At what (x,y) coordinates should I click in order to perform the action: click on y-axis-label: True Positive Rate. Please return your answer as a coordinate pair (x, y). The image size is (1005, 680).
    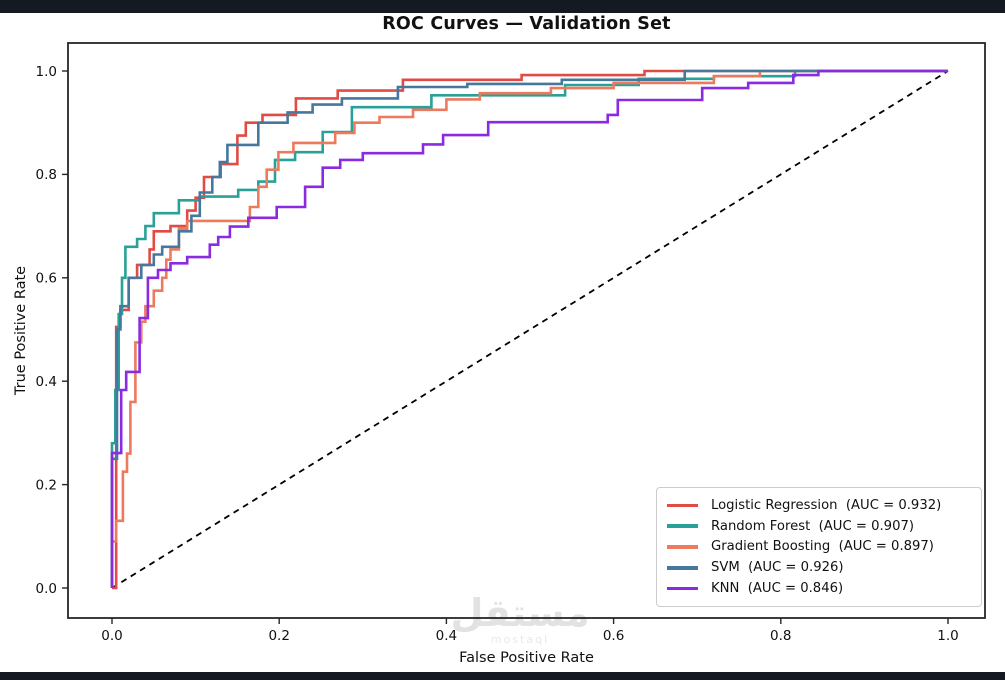
    Looking at the image, I should click on (21, 331).